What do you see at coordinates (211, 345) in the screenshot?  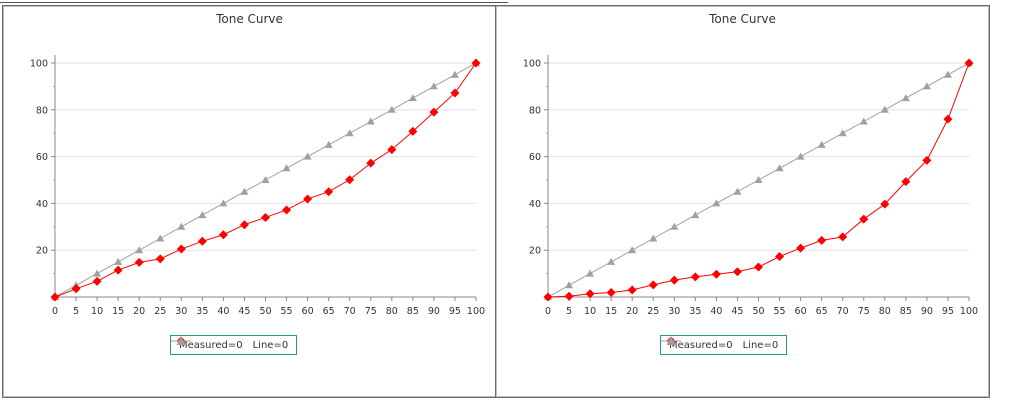 I see `legend-label-measured: Measured=0` at bounding box center [211, 345].